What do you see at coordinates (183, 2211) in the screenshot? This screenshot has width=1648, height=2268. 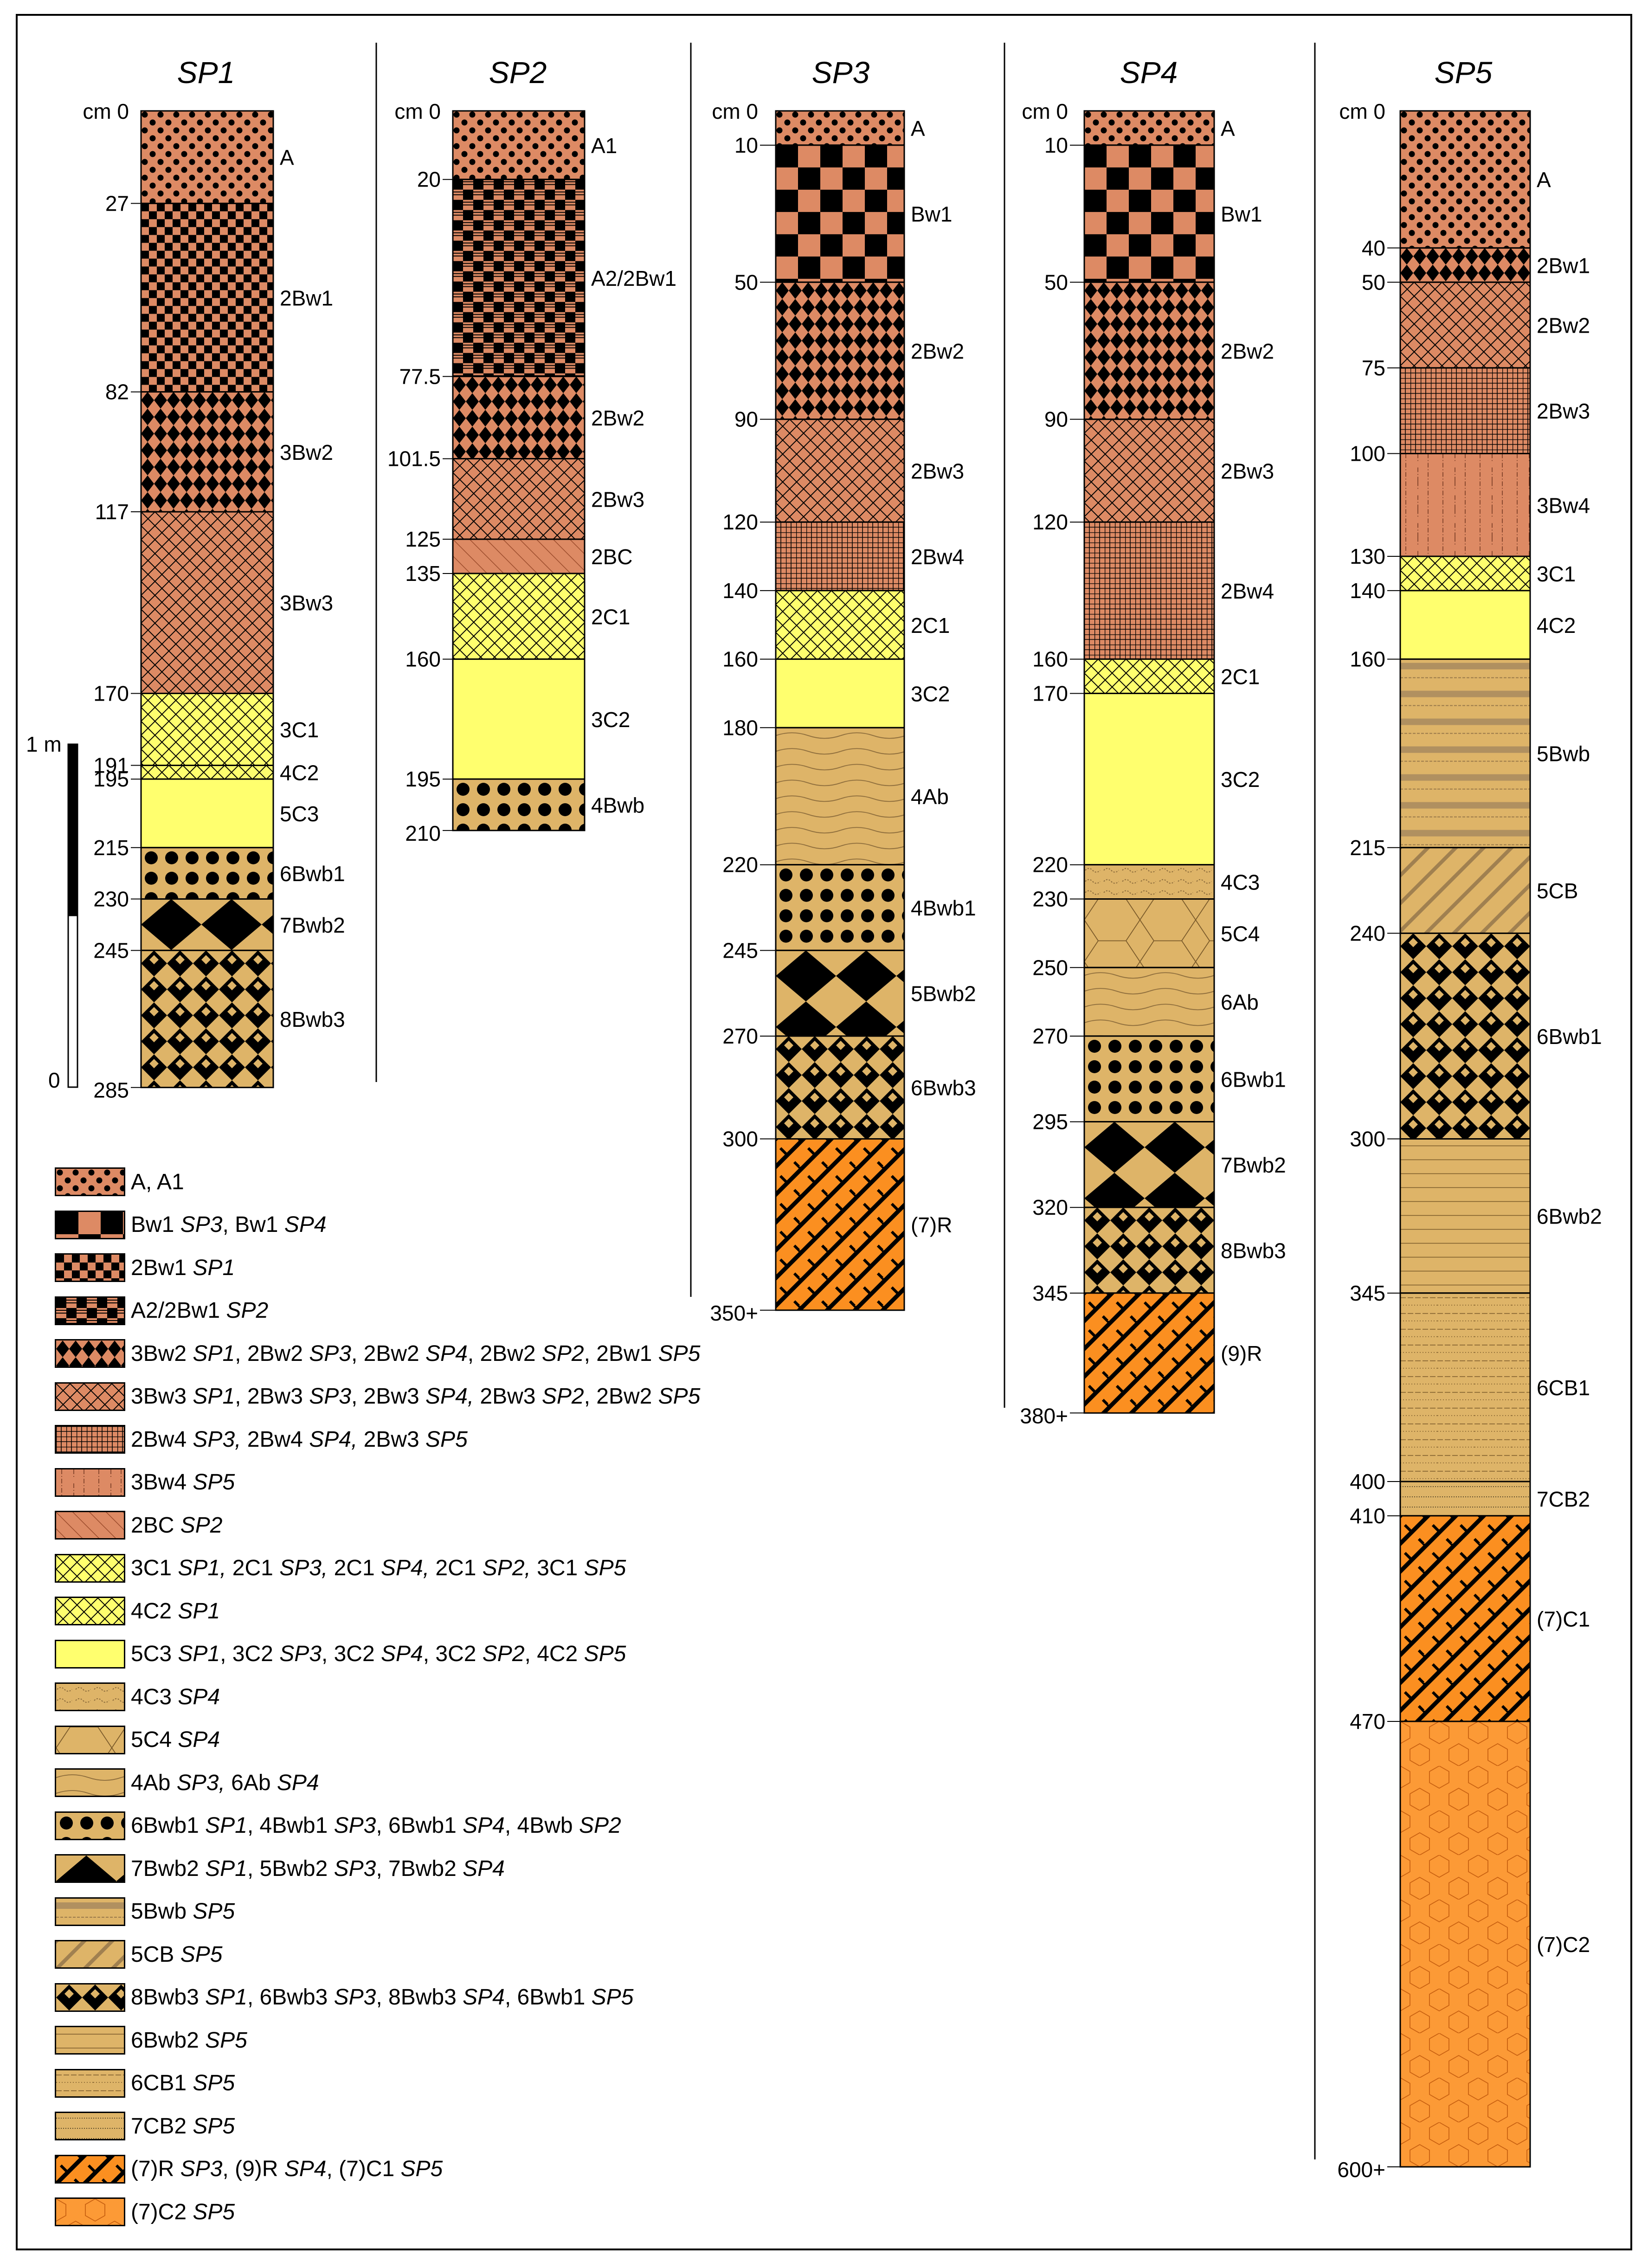 I see `legend-label: (7)C2 SP5` at bounding box center [183, 2211].